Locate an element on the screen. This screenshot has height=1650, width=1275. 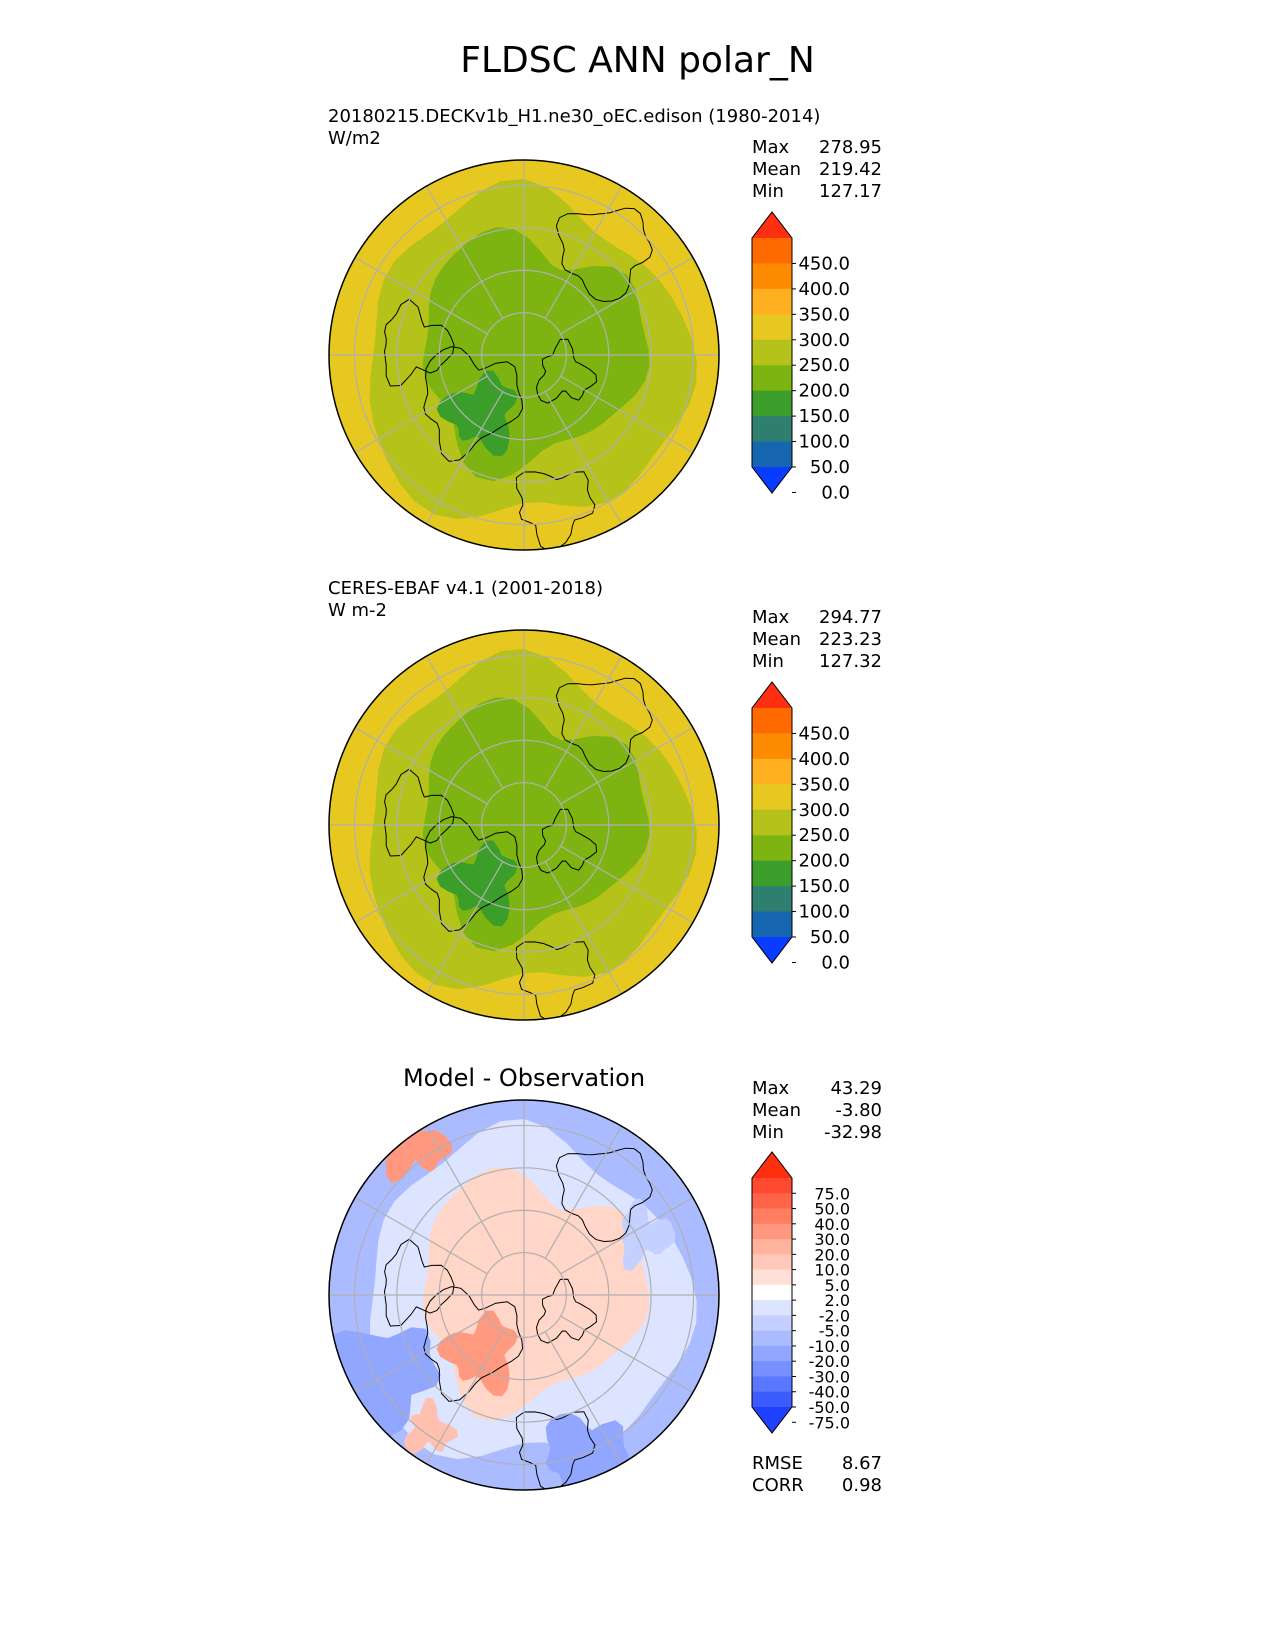
colorbar-tick-label: 30.0 is located at coordinates (832, 1239).